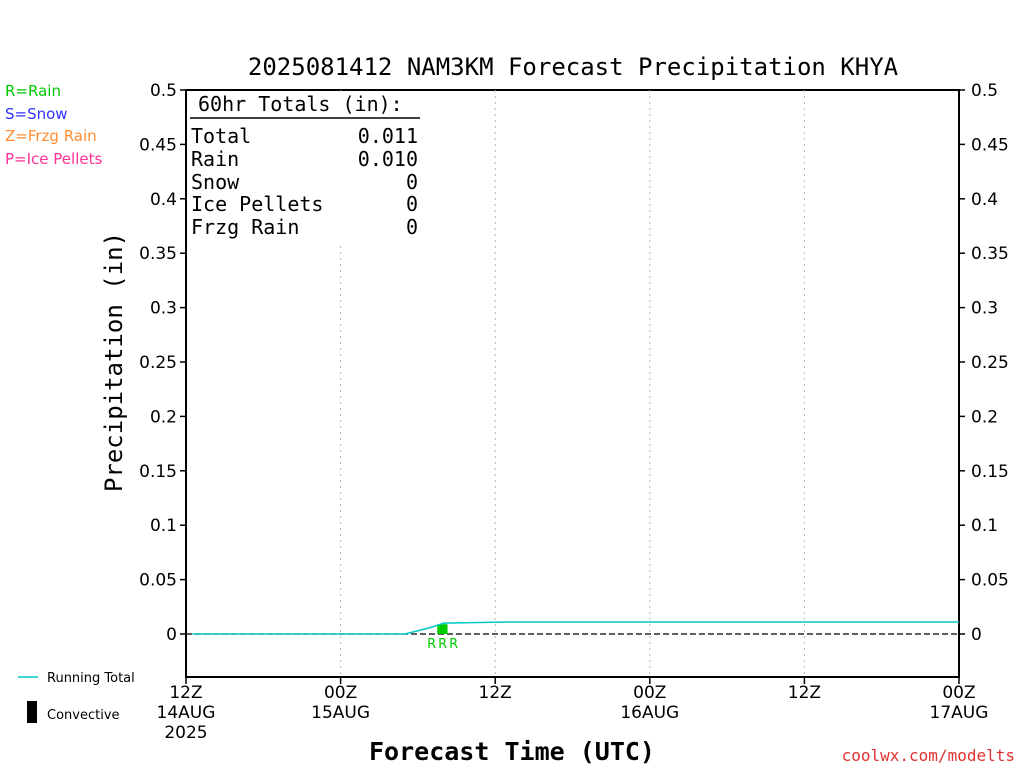 Image resolution: width=1024 pixels, height=768 pixels. I want to click on x-axis-label: Forecast Time (UTC), so click(512, 751).